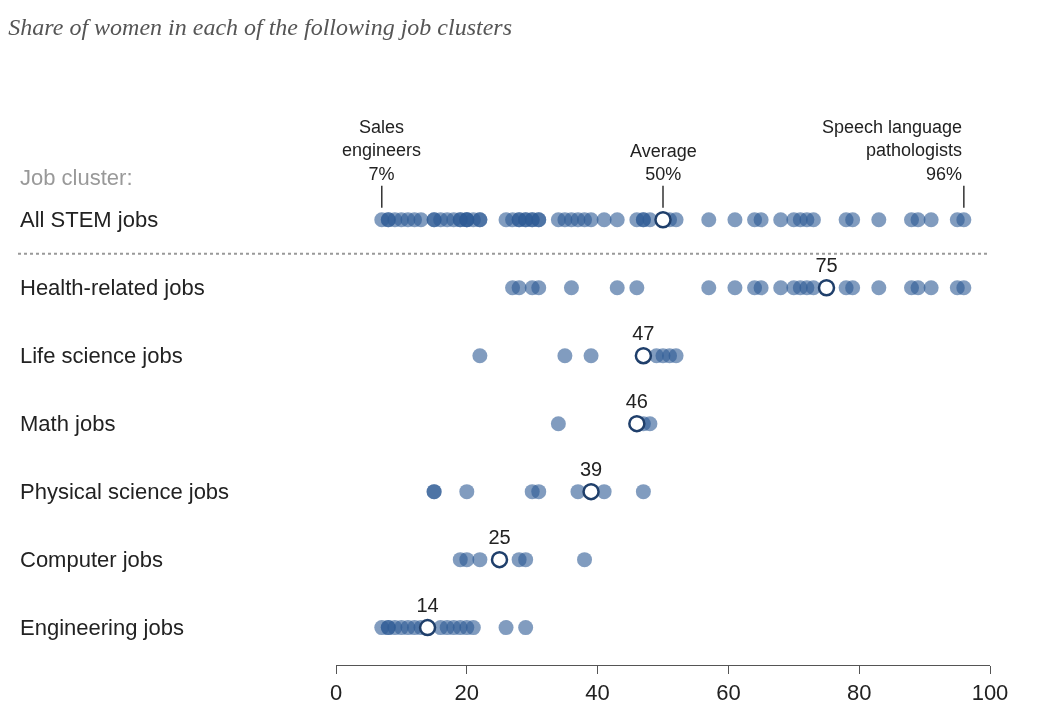 The width and height of the screenshot is (1038, 717). Describe the element at coordinates (101, 355) in the screenshot. I see `y-tick-label: Life science jobs` at that location.